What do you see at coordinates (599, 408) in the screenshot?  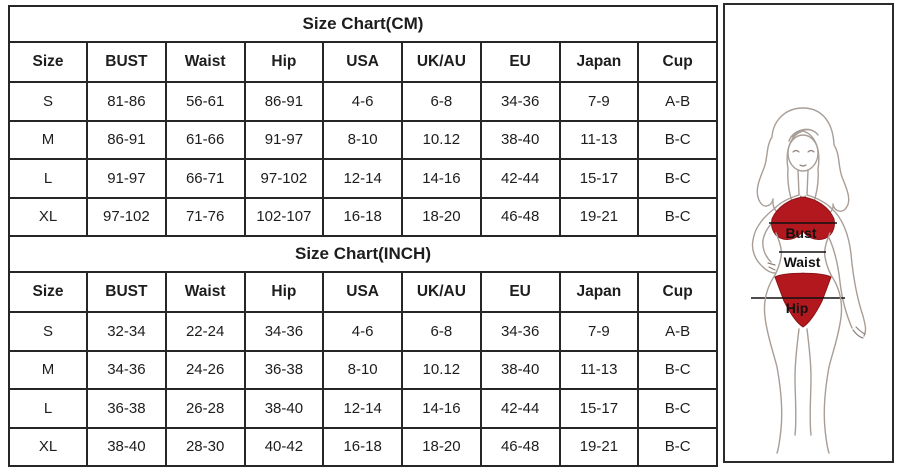 I see `value-cell: 15-17` at bounding box center [599, 408].